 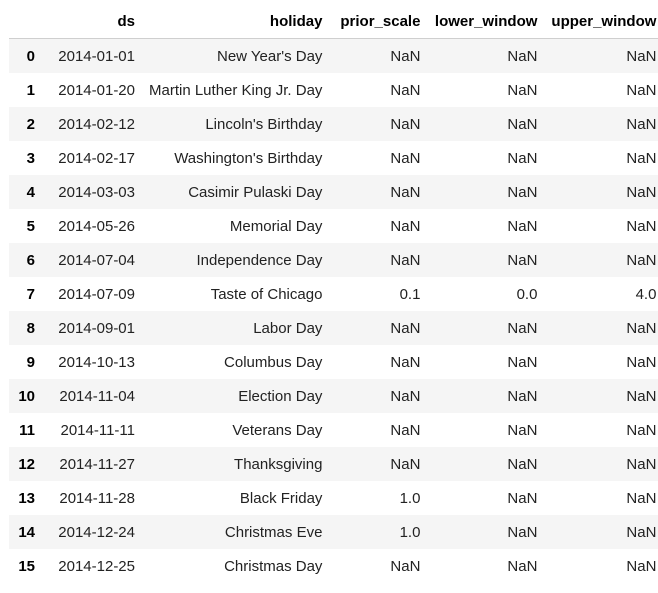 What do you see at coordinates (278, 464) in the screenshot?
I see `cell-holiday: Thanksgiving` at bounding box center [278, 464].